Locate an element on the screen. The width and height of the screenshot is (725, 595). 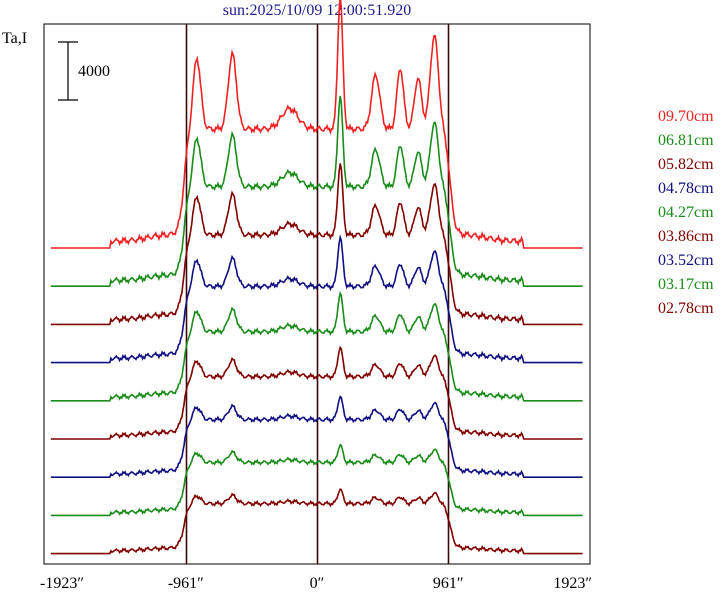
scale-bar-label: 4000 is located at coordinates (94, 71).